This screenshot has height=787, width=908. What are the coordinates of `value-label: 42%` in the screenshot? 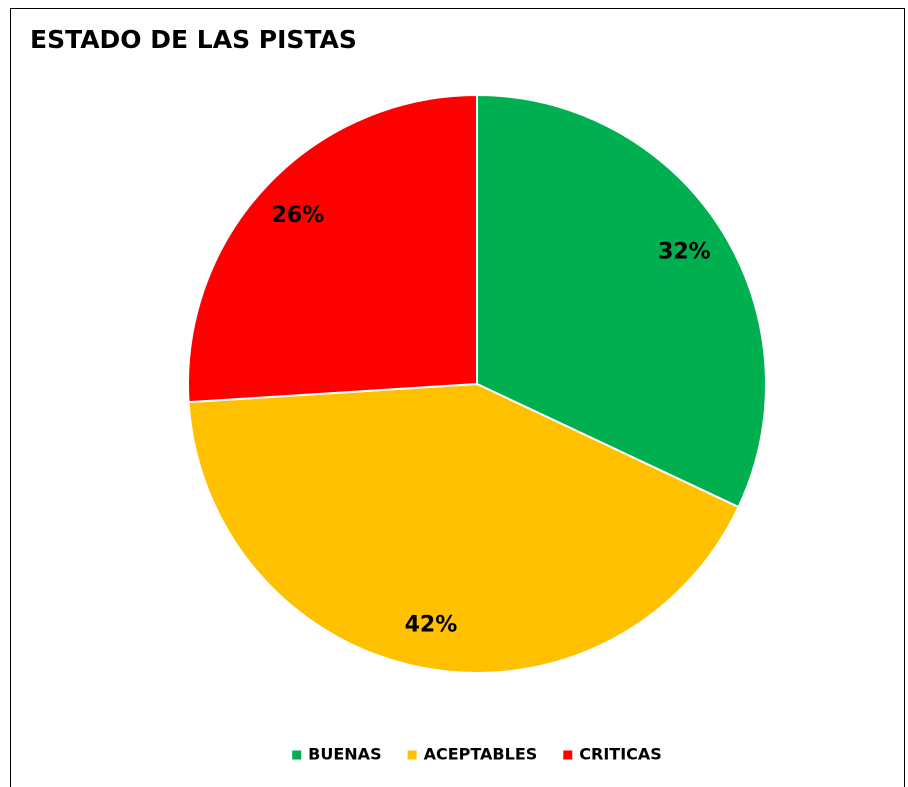 It's located at (431, 624).